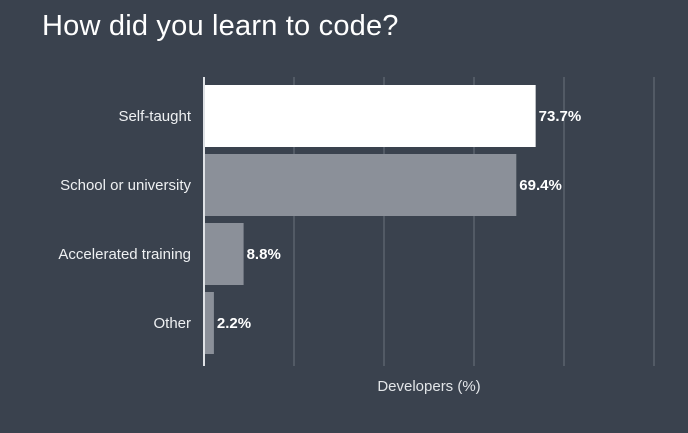 The image size is (688, 433). I want to click on category-label: Other, so click(172, 323).